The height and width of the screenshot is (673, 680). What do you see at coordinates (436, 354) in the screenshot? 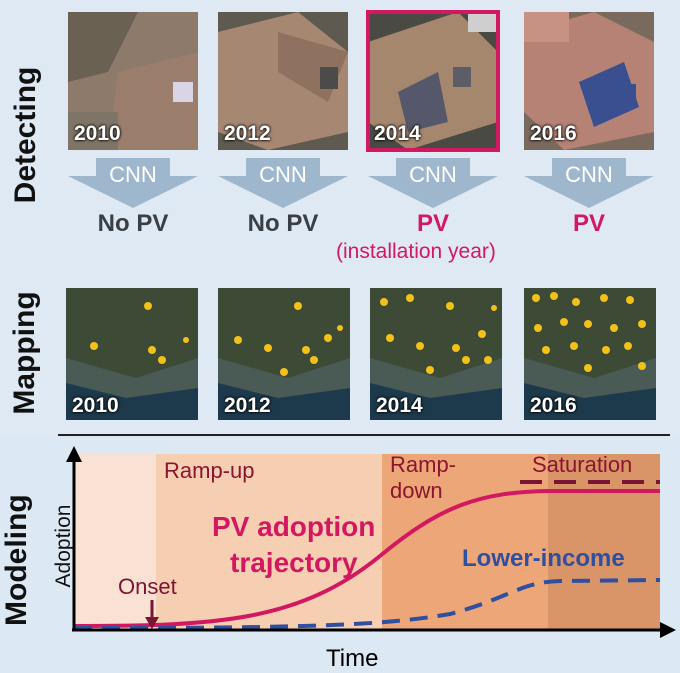
I see `pv-map-2014: 2014` at bounding box center [436, 354].